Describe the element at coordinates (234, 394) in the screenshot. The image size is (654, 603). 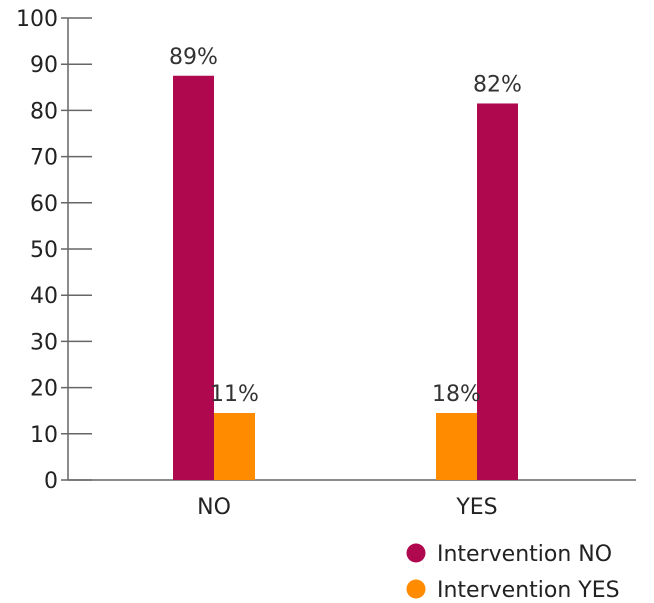
I see `data-label: 11%` at that location.